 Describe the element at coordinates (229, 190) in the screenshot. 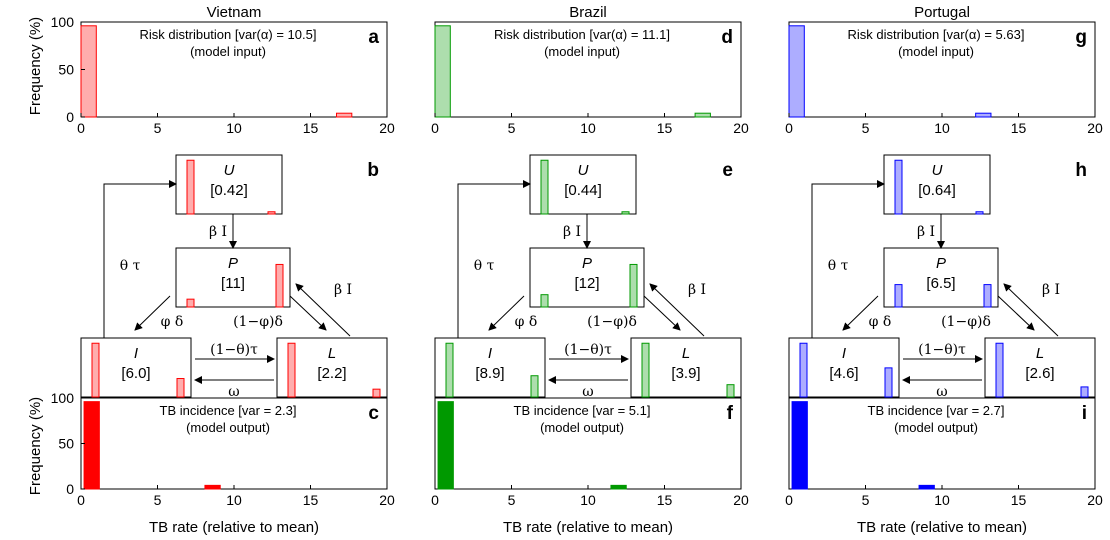

I see `compartment-u-value: [0.42]` at that location.